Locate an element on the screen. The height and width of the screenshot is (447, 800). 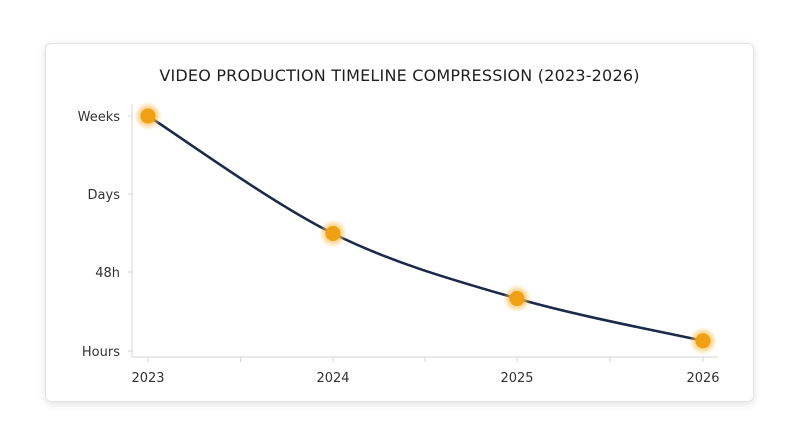
y-tick-label: 48h is located at coordinates (107, 273).